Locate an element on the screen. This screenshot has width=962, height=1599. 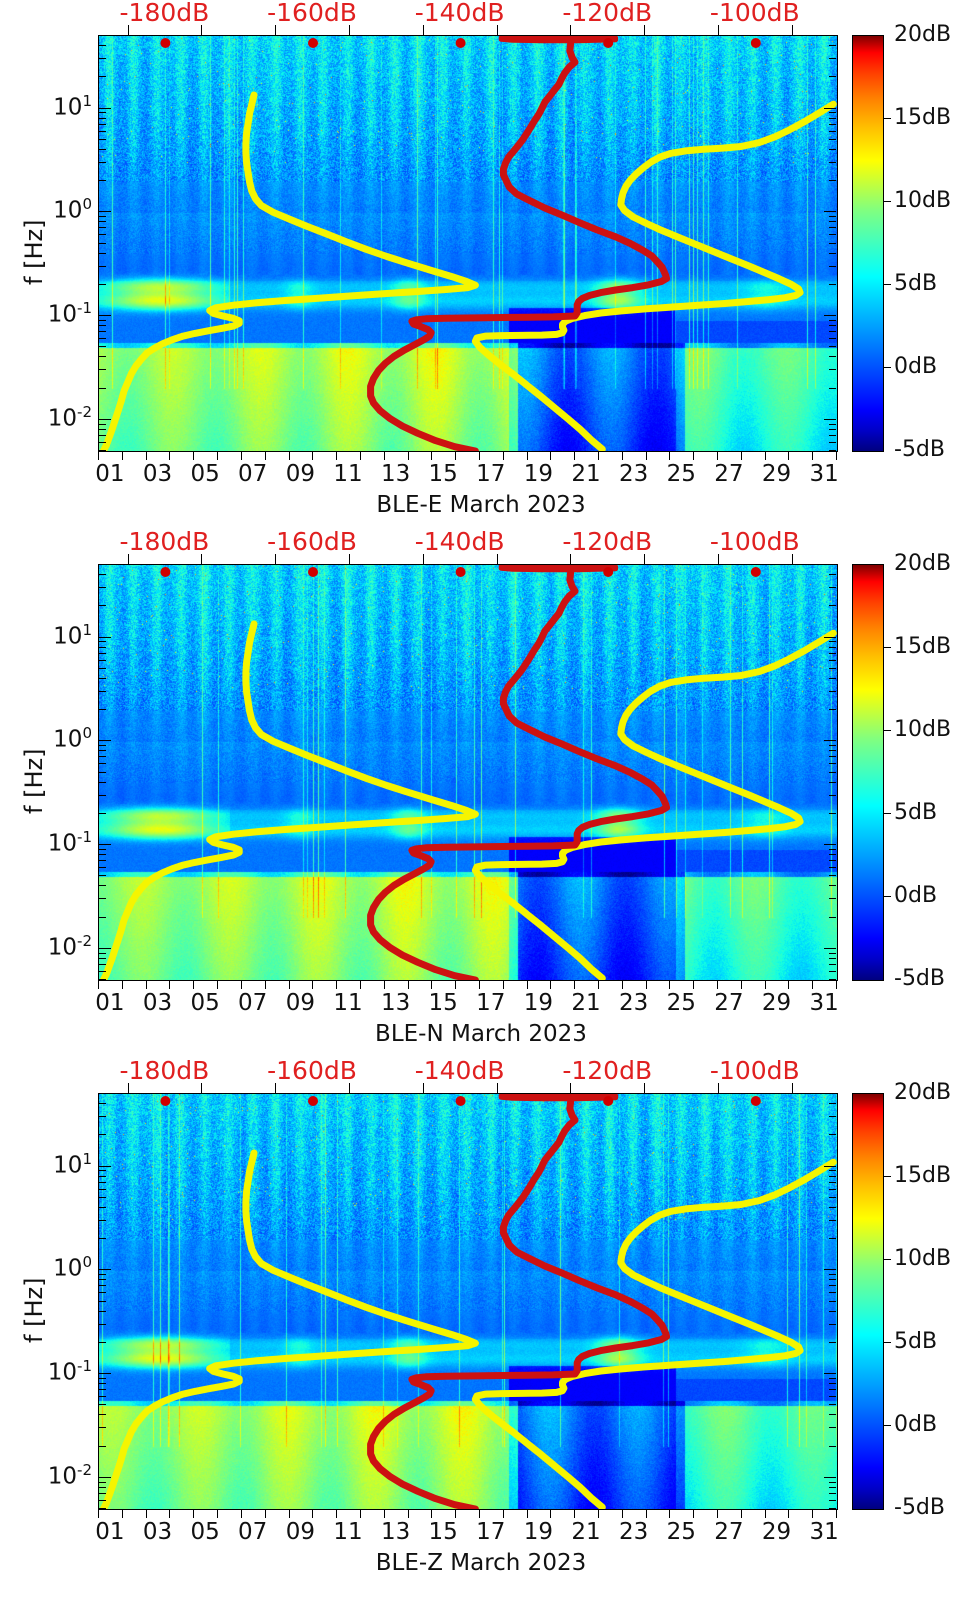
top-db-axis: -180dB -160dB -140dB -120dB -100dB is located at coordinates (481, 1074).